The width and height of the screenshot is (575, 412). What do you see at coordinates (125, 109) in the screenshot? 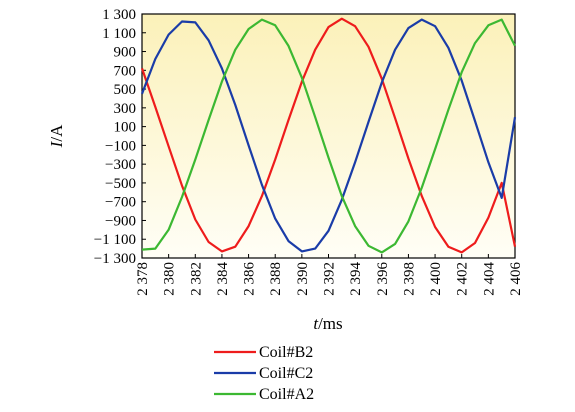
I see `y-tick-label: 300` at bounding box center [125, 109].